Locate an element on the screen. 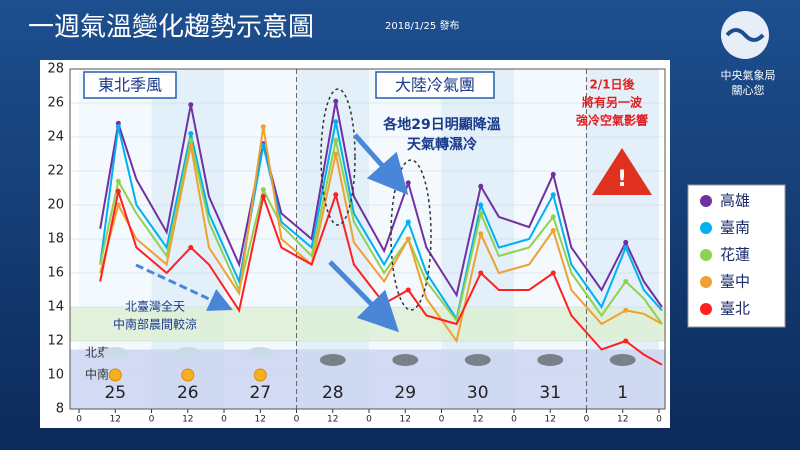  annotation: 中南部晨間較涼 is located at coordinates (155, 324).